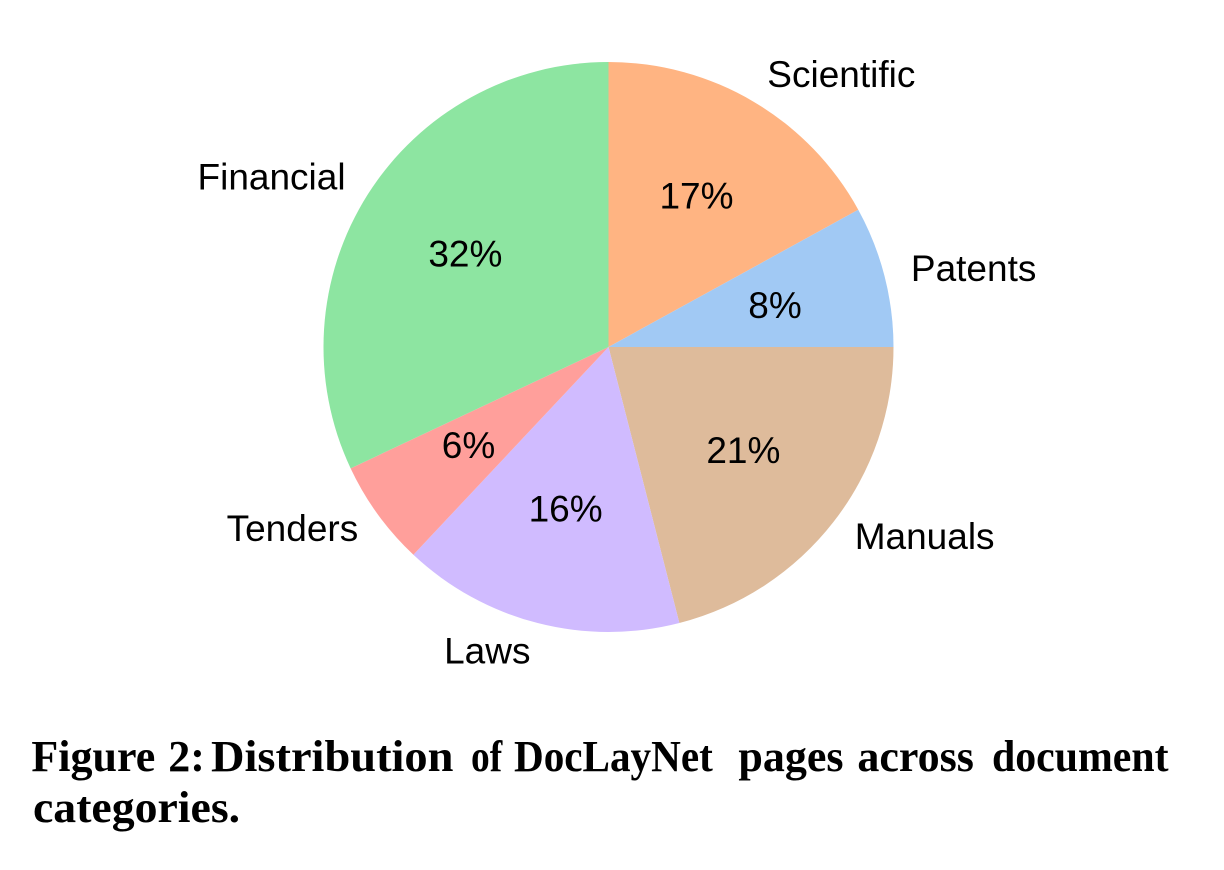 The width and height of the screenshot is (1224, 870). I want to click on svg-text: Laws, so click(487, 651).